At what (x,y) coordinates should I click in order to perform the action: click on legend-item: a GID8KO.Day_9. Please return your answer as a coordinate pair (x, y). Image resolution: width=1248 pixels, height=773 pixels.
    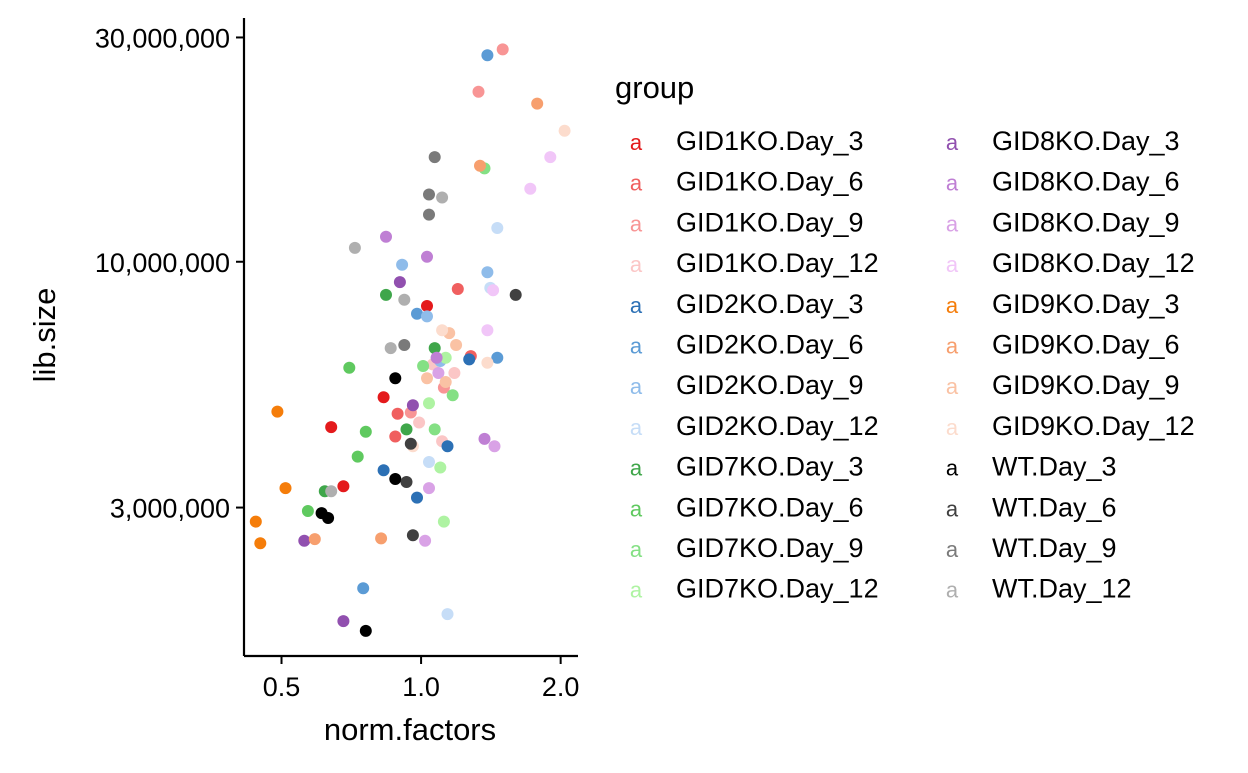
    Looking at the image, I should click on (1063, 222).